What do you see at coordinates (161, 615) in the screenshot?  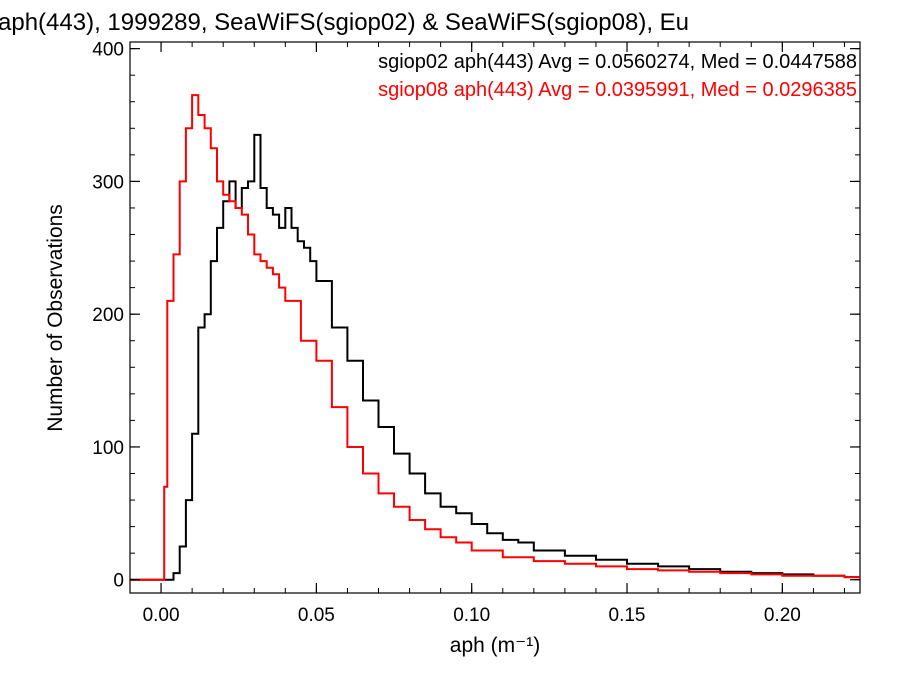 I see `x-tick-label: 0.00` at bounding box center [161, 615].